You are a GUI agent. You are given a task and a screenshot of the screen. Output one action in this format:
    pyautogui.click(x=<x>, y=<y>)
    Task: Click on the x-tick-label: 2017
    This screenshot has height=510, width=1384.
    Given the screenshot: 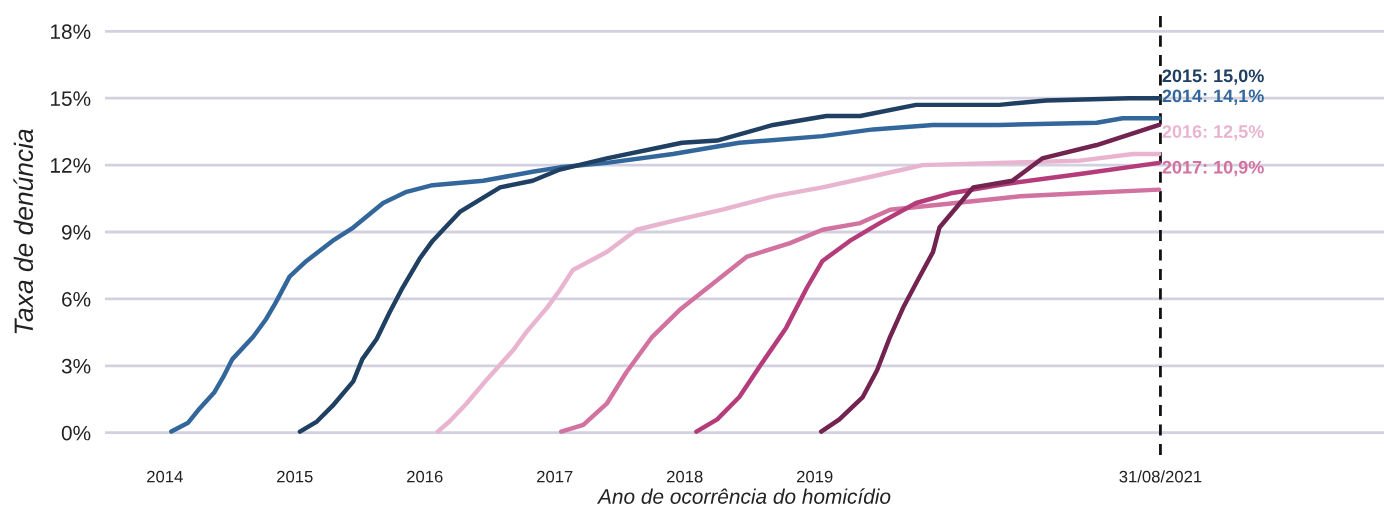 What is the action you would take?
    pyautogui.click(x=555, y=476)
    